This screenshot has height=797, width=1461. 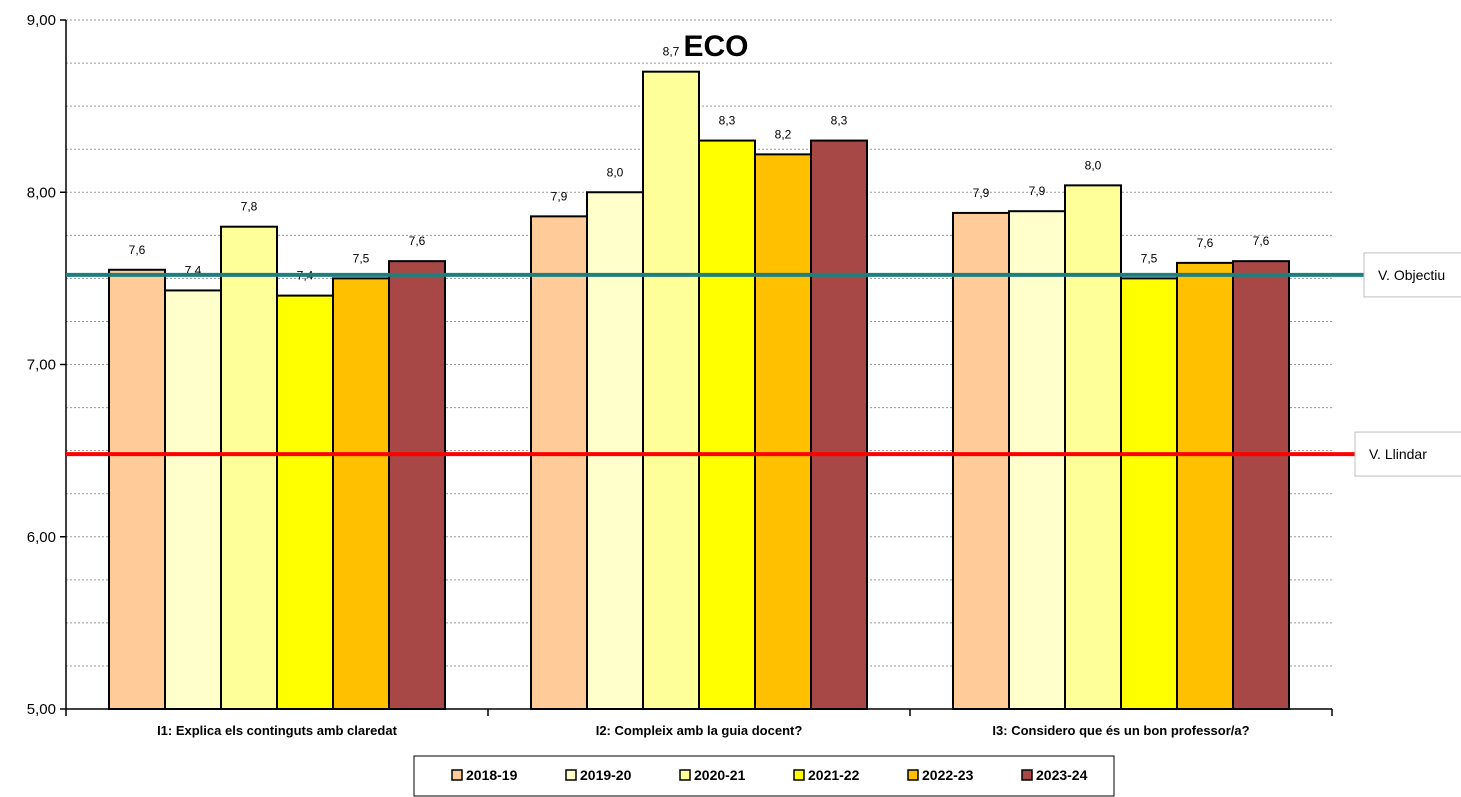 What do you see at coordinates (783, 134) in the screenshot?
I see `data-label-2022-23: 8,2` at bounding box center [783, 134].